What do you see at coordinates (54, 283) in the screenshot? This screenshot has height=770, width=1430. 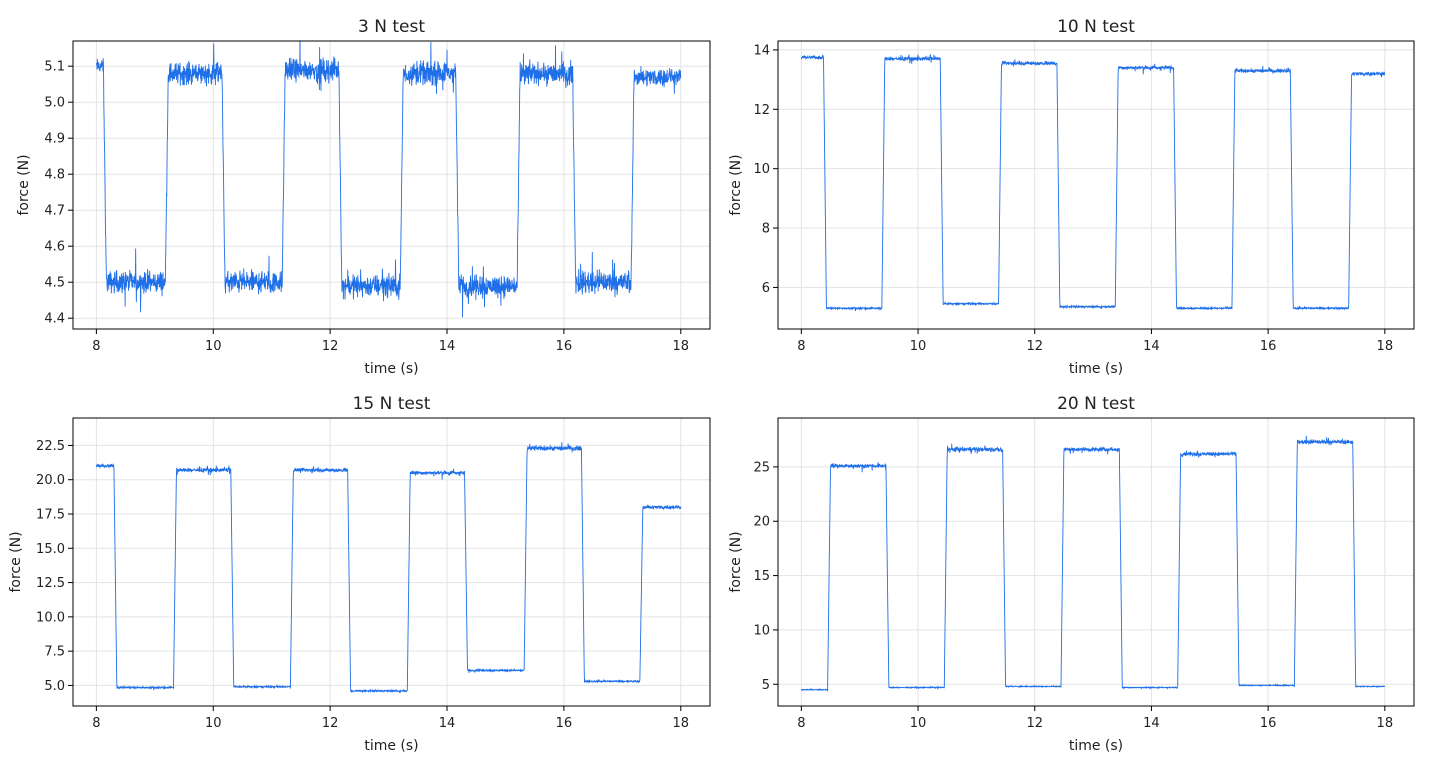 I see `y-tick-label: 4.5` at bounding box center [54, 283].